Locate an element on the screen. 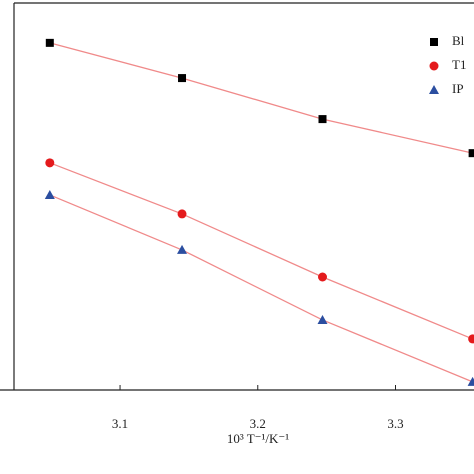 Image resolution: width=474 pixels, height=474 pixels. x-tick-label: 3.3 is located at coordinates (395, 423).